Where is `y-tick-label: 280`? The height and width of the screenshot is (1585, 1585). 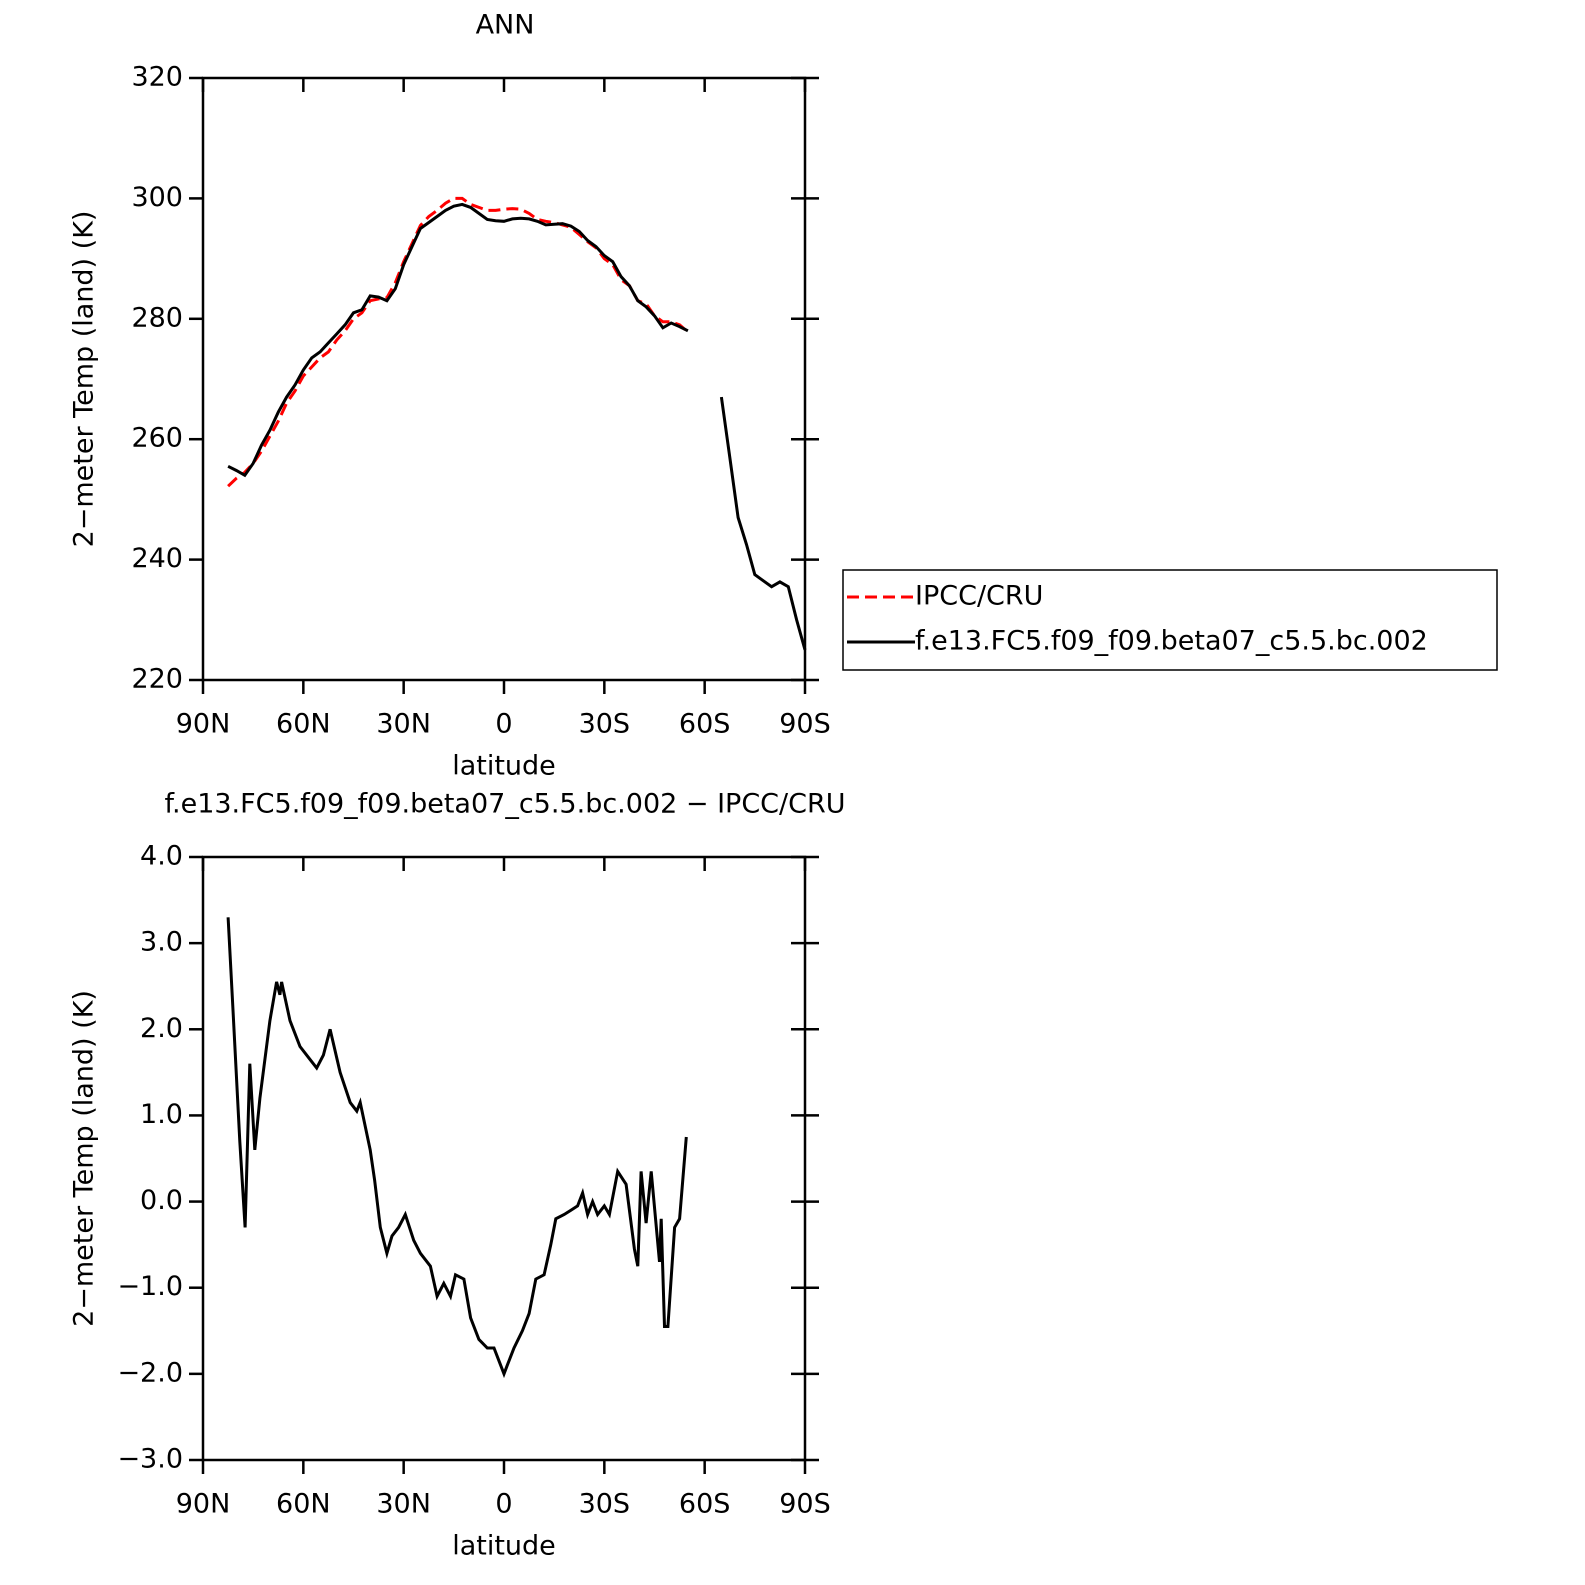 y-tick-label: 280 is located at coordinates (157, 317).